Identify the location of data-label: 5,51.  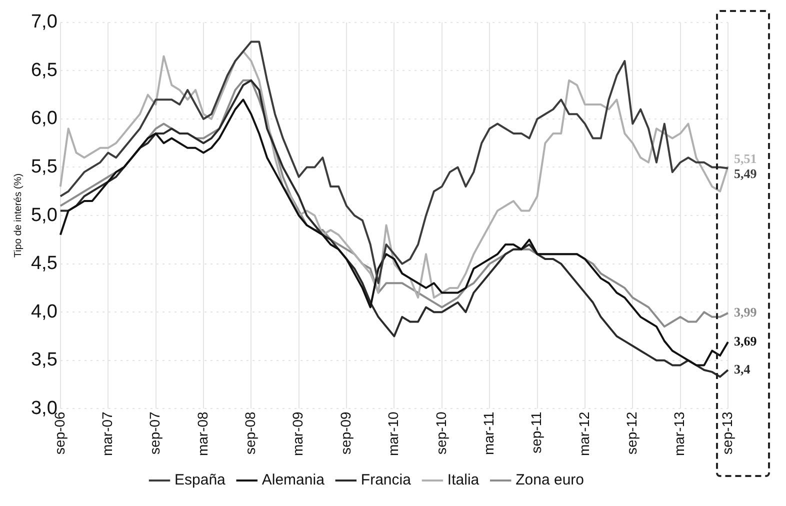
(745, 158).